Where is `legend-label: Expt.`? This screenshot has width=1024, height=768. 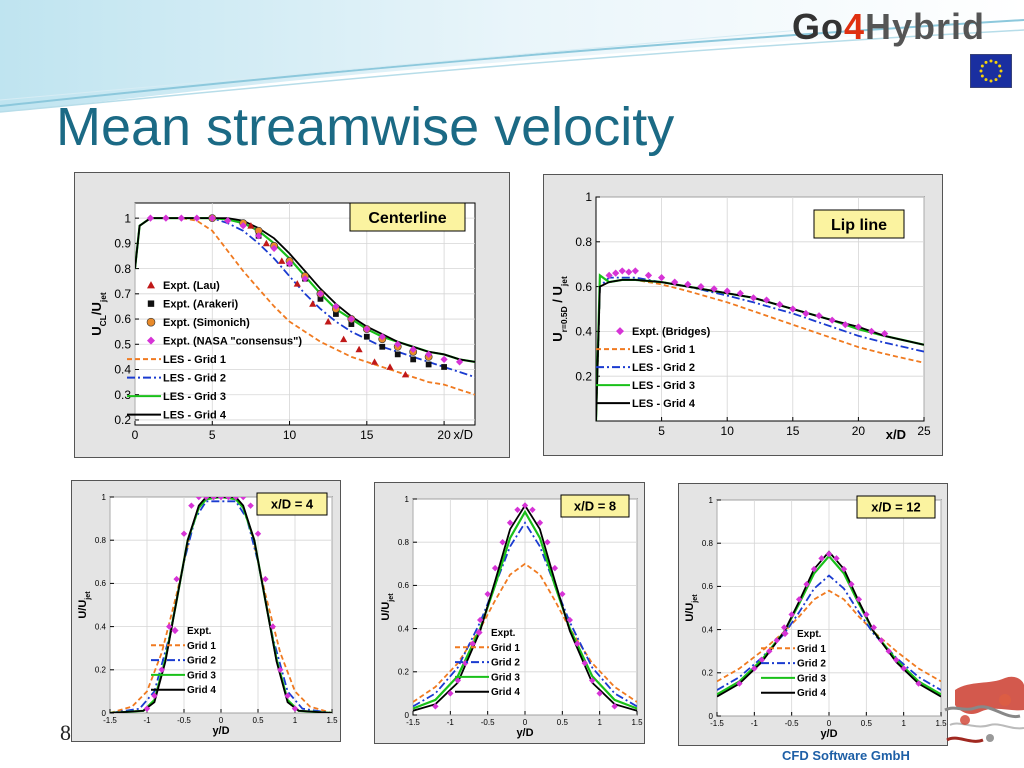 legend-label: Expt. is located at coordinates (809, 634).